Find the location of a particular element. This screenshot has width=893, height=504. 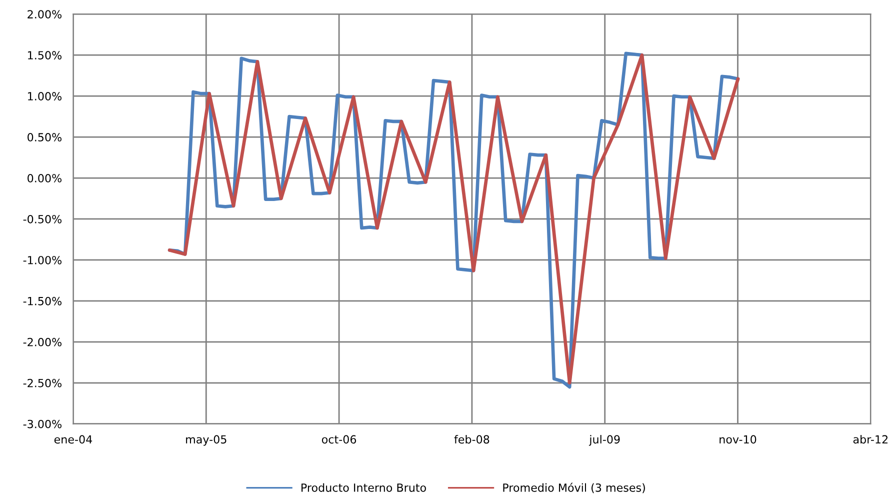

y-tick-label: 0.50% is located at coordinates (45, 137).